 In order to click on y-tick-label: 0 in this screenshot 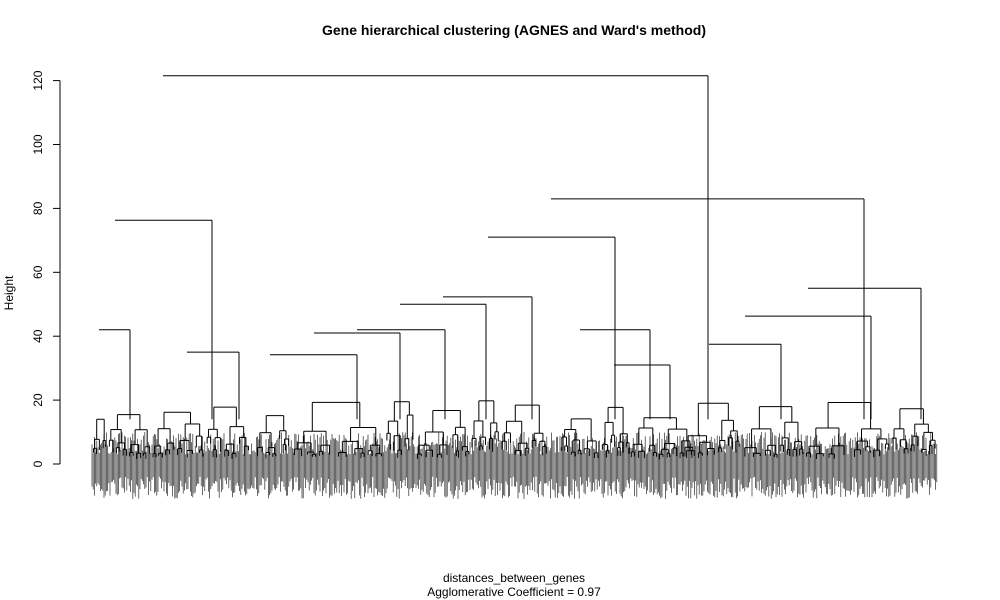, I will do `click(38, 463)`.